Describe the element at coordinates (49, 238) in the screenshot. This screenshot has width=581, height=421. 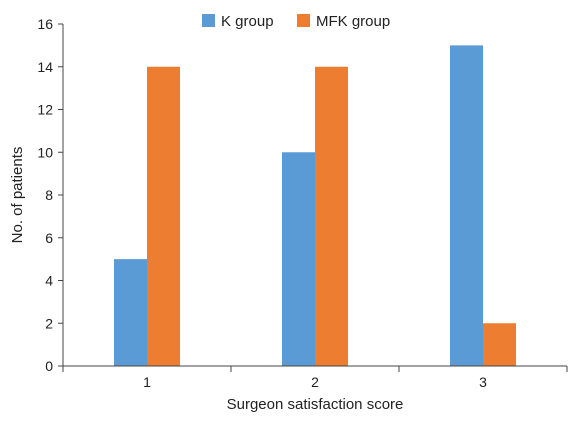
I see `y-tick-label: 6` at that location.